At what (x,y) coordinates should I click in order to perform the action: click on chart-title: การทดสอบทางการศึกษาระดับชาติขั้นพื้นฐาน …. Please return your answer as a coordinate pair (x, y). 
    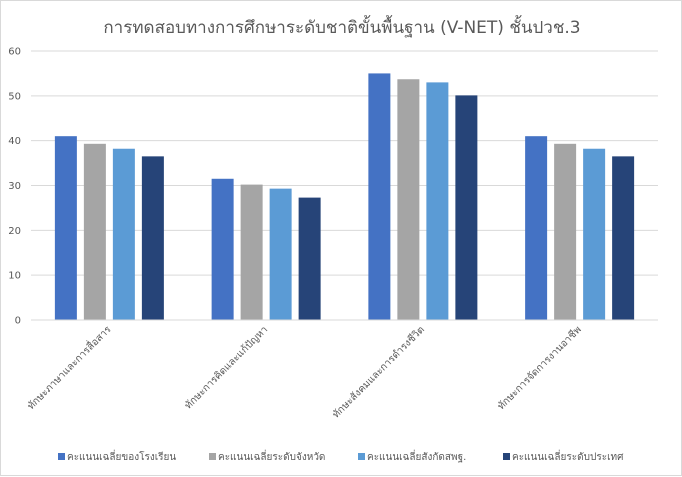
    Looking at the image, I should click on (341, 26).